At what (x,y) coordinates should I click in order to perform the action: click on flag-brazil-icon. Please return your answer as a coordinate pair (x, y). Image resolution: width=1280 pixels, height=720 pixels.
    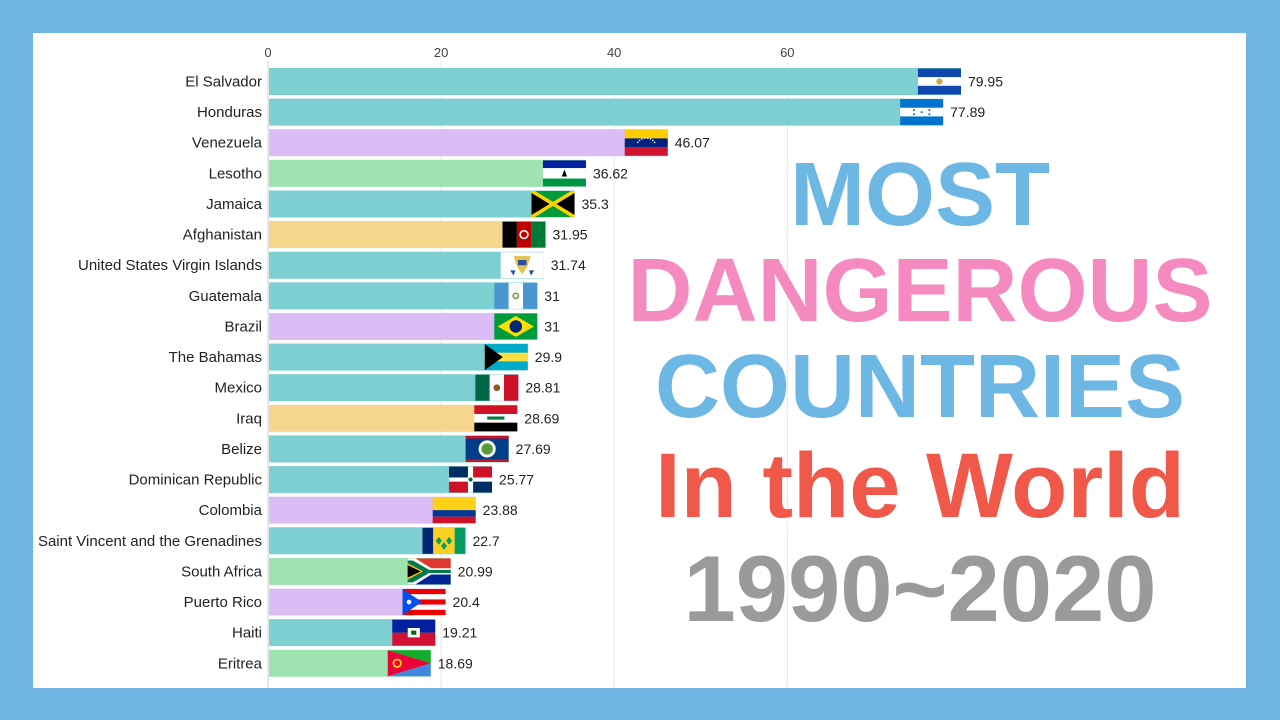
    Looking at the image, I should click on (516, 326).